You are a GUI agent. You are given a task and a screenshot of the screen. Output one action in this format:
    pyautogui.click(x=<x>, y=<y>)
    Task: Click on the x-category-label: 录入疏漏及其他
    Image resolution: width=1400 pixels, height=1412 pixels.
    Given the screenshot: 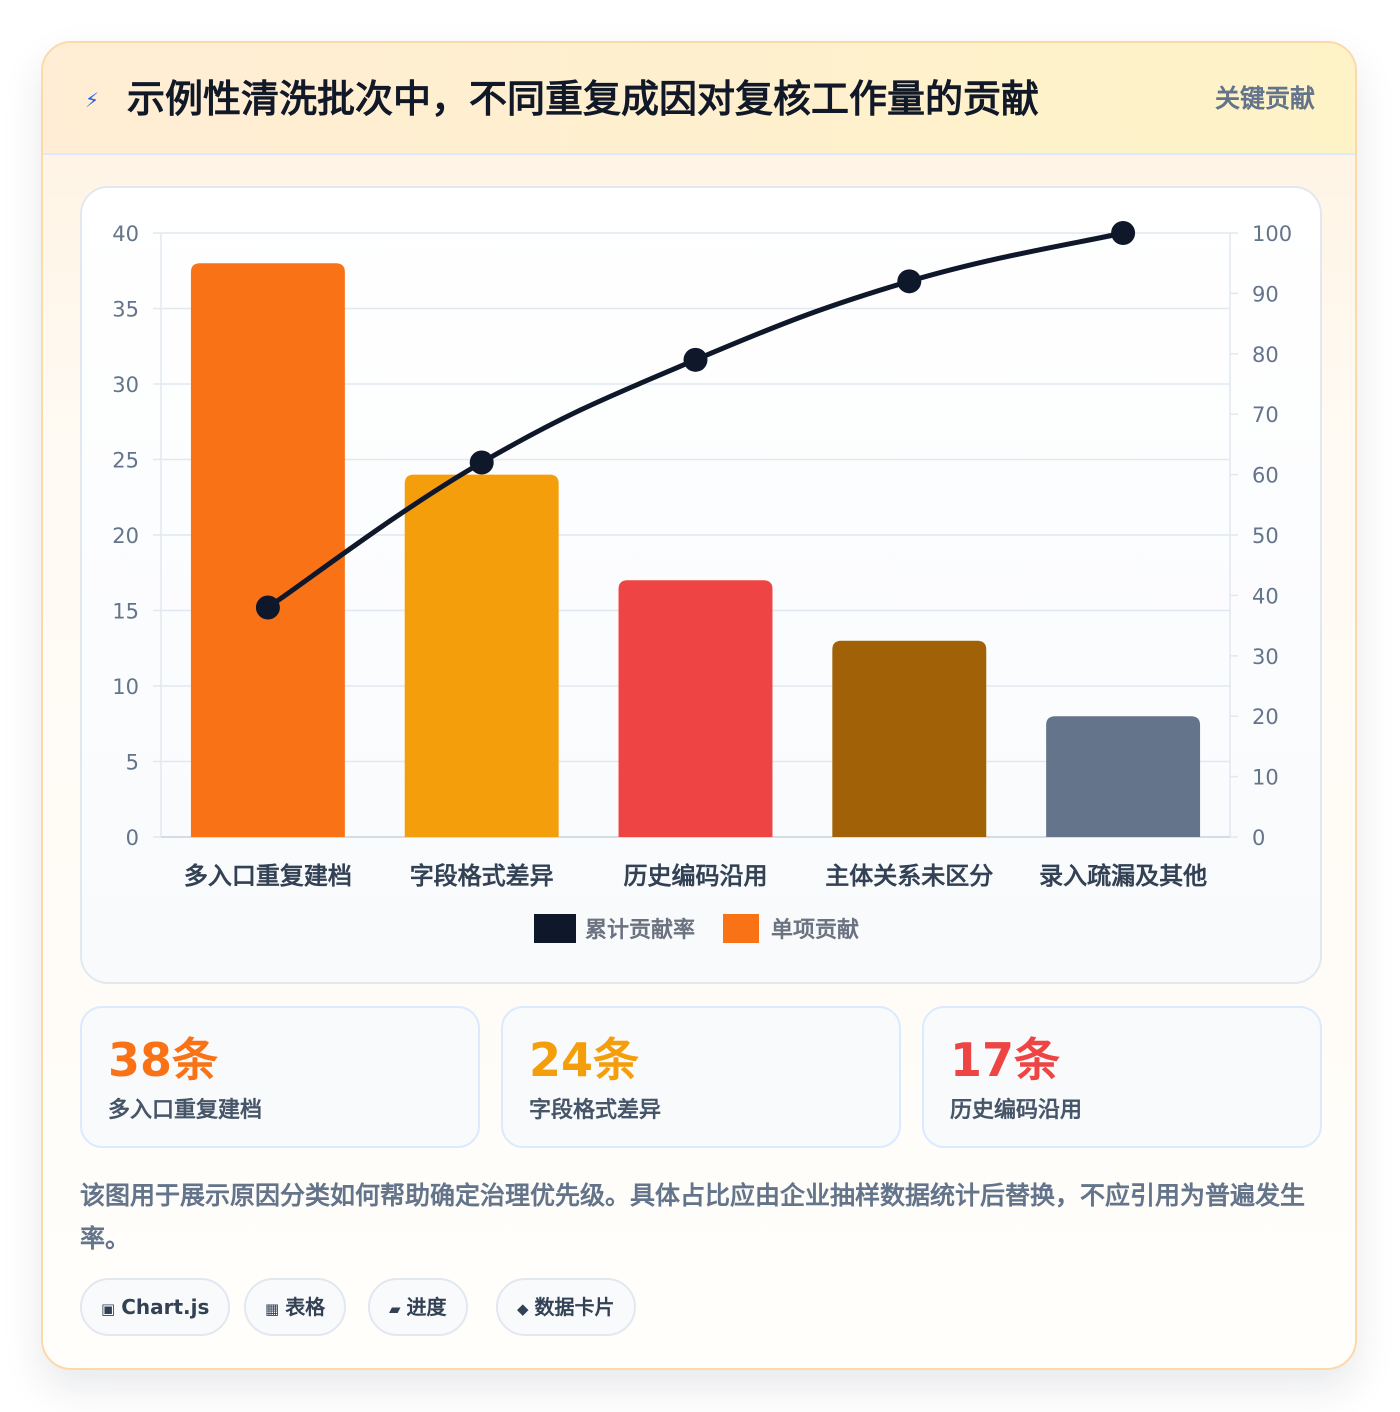 What is the action you would take?
    pyautogui.click(x=1123, y=876)
    